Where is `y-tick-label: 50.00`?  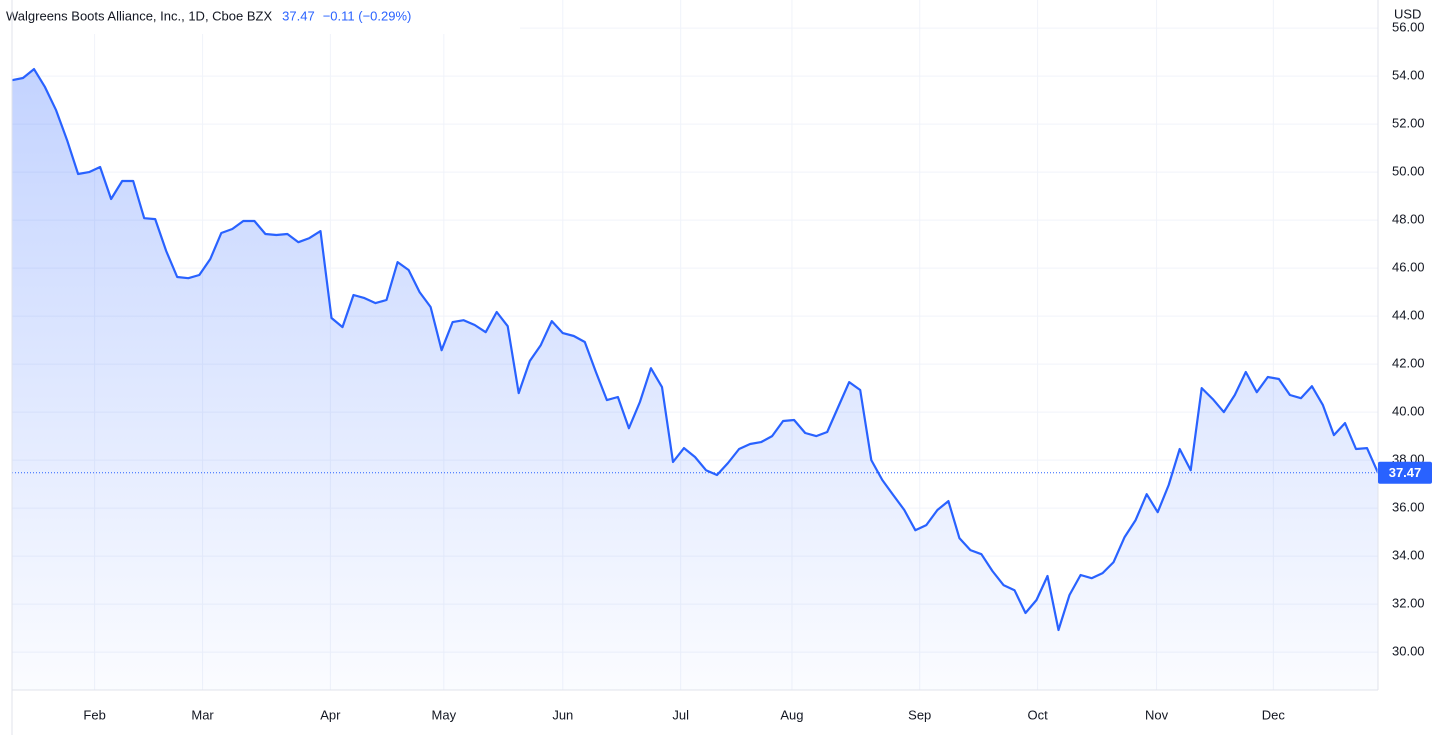
y-tick-label: 50.00 is located at coordinates (1408, 171).